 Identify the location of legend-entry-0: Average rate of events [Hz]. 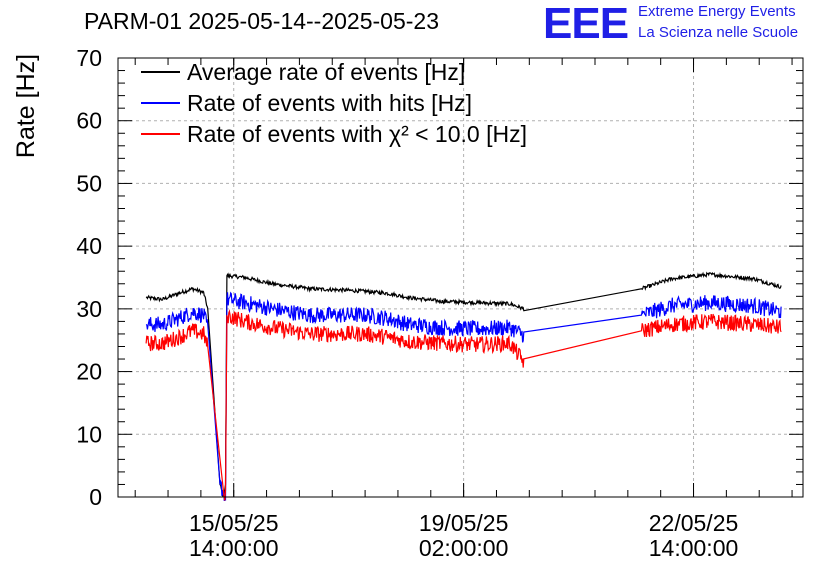
(326, 72).